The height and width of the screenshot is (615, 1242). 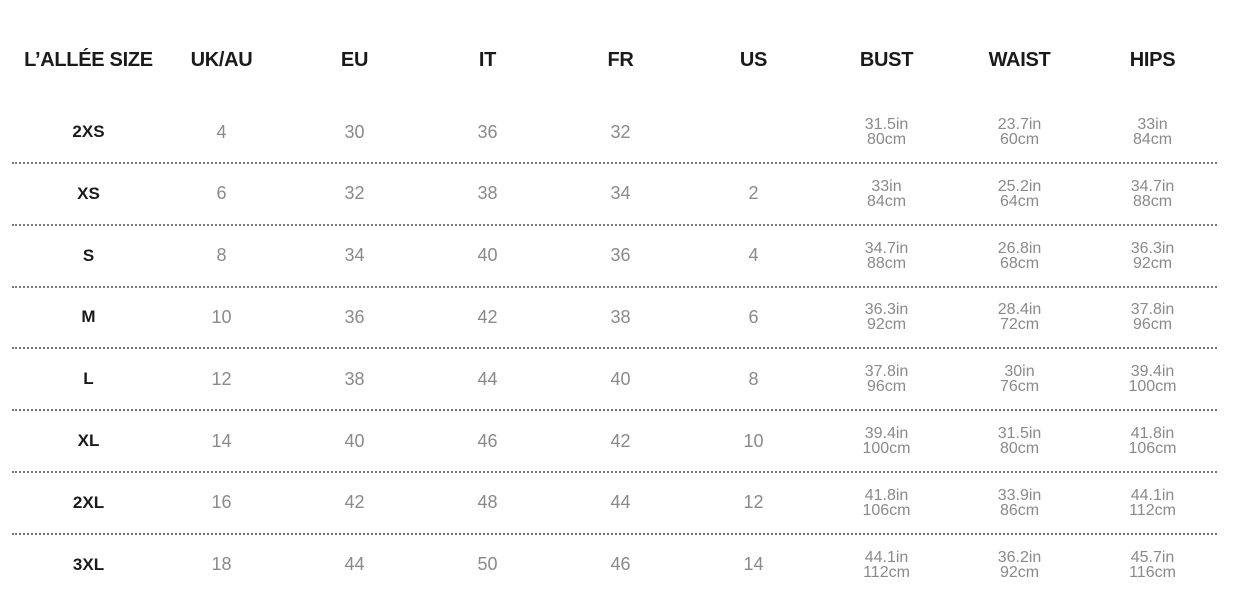 I want to click on waist-cell: 25.2in 64cm, so click(x=1019, y=194).